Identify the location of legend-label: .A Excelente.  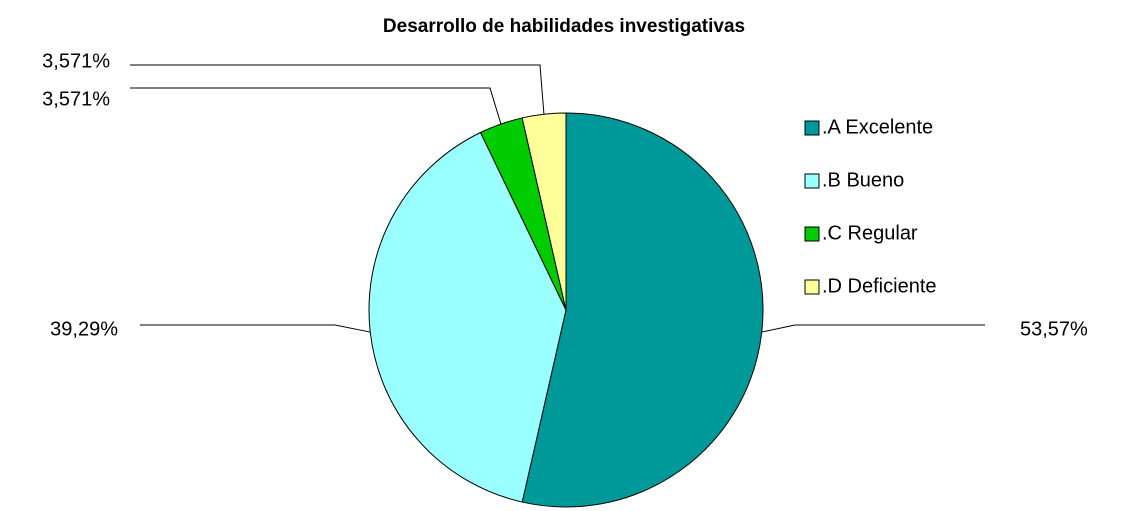
(877, 127).